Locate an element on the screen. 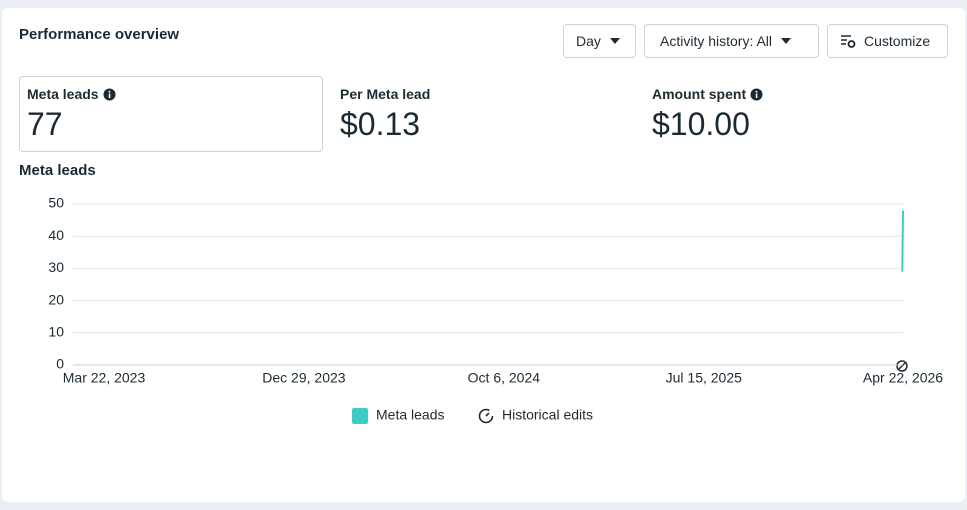  metric-value: 77 is located at coordinates (45, 124).